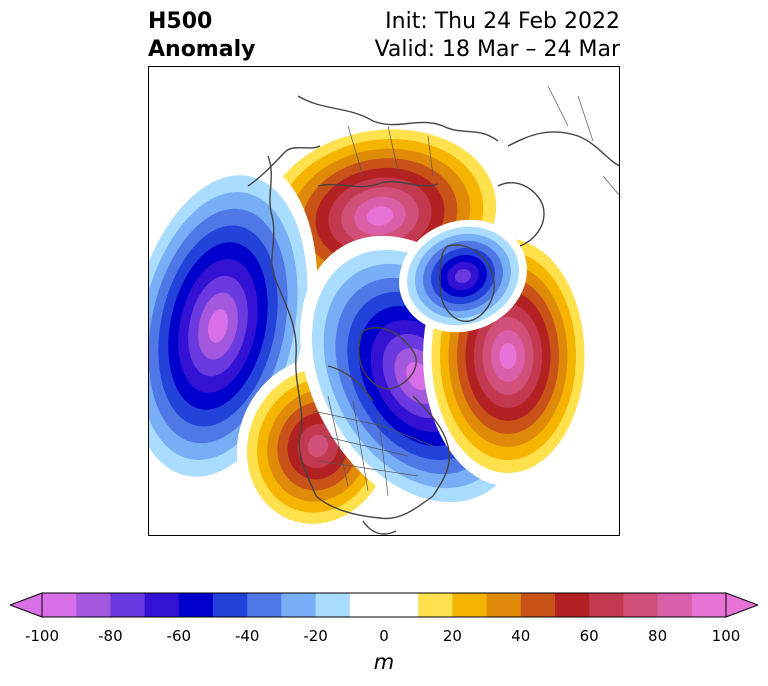 Image resolution: width=768 pixels, height=686 pixels. What do you see at coordinates (452, 636) in the screenshot?
I see `colorbar-tick-label: 20` at bounding box center [452, 636].